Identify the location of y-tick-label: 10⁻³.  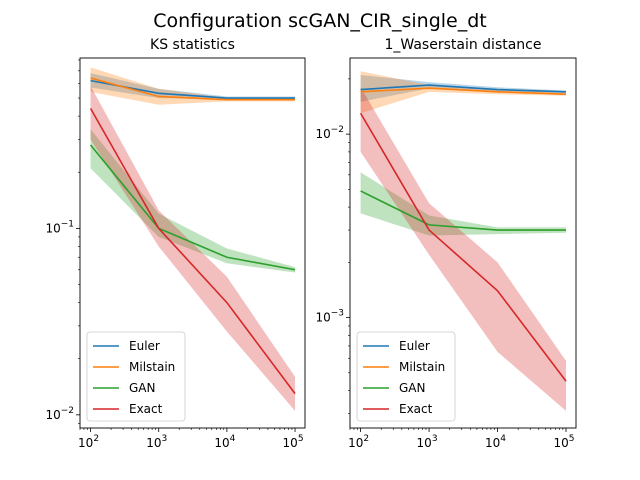
(329, 317).